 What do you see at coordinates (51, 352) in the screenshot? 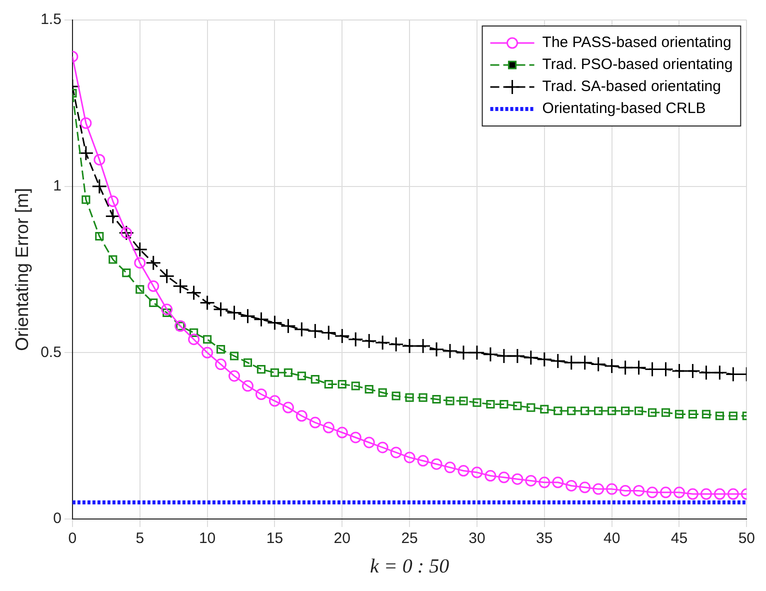
I see `y-tick-label: 0.5` at bounding box center [51, 352].